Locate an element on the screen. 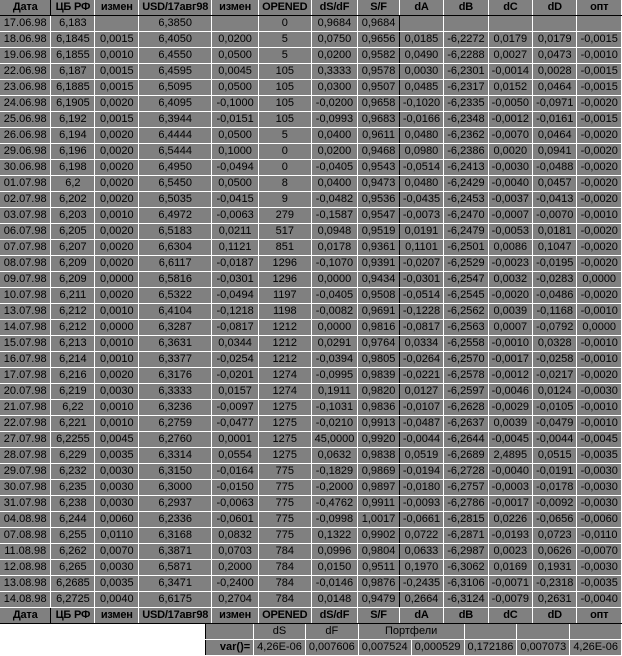  cell-date: 28.07.98 is located at coordinates (26, 455).